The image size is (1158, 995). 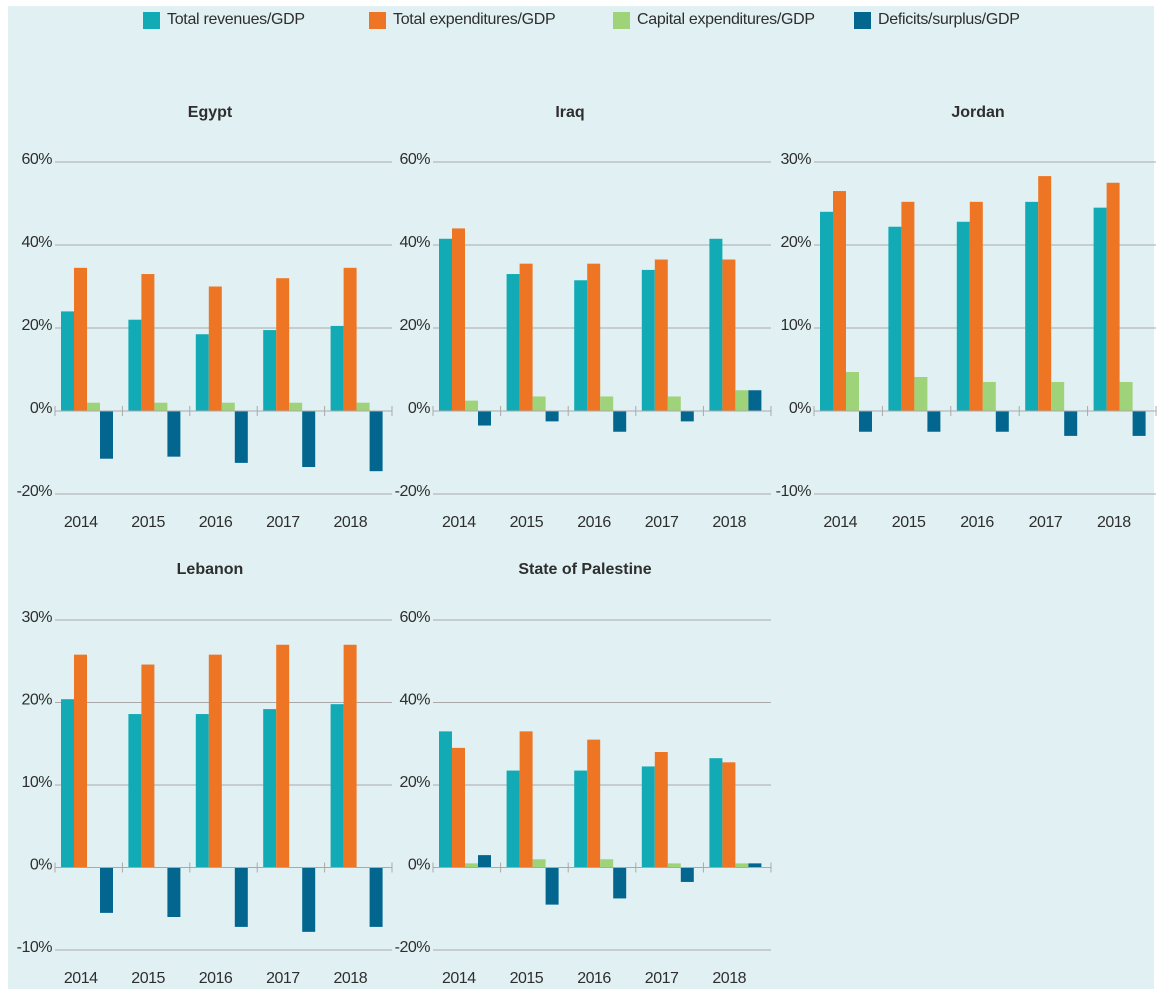 I want to click on legend-item-total-revenues: Total revenues/GDP, so click(x=224, y=20).